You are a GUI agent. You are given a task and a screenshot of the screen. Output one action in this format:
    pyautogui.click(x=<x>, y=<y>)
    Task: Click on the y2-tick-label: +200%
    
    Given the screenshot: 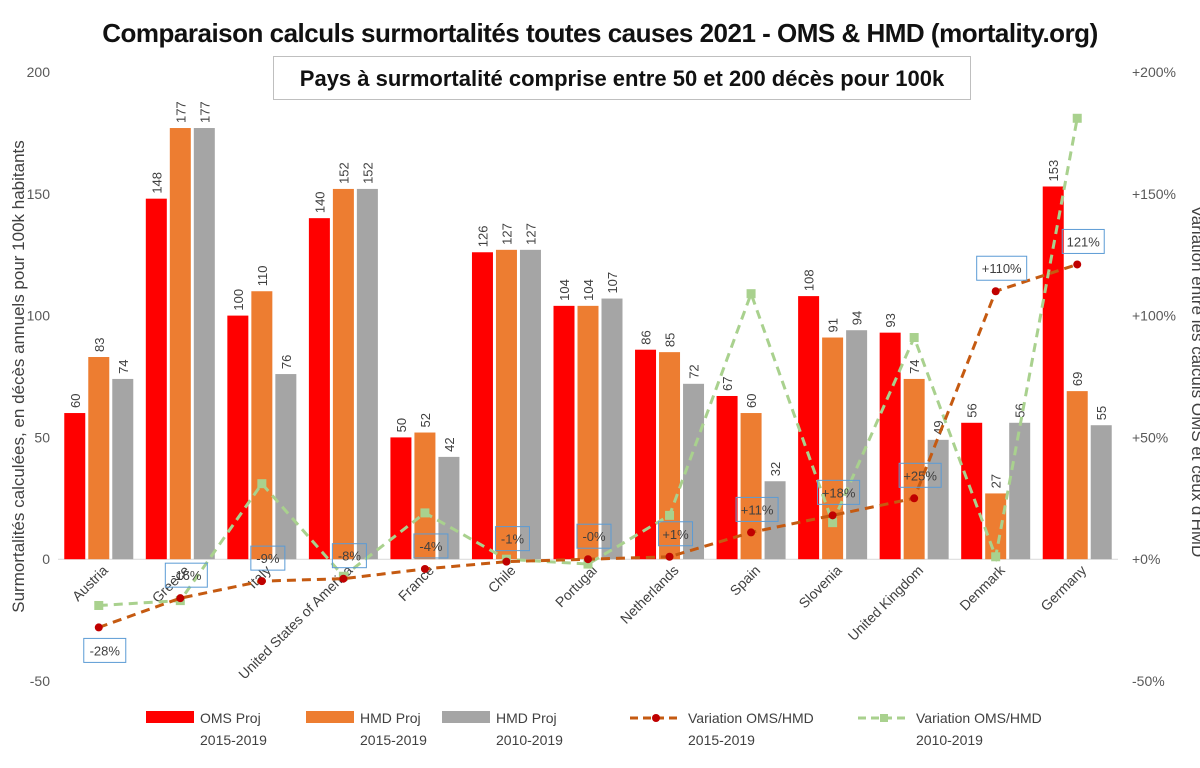 What is the action you would take?
    pyautogui.click(x=1154, y=72)
    